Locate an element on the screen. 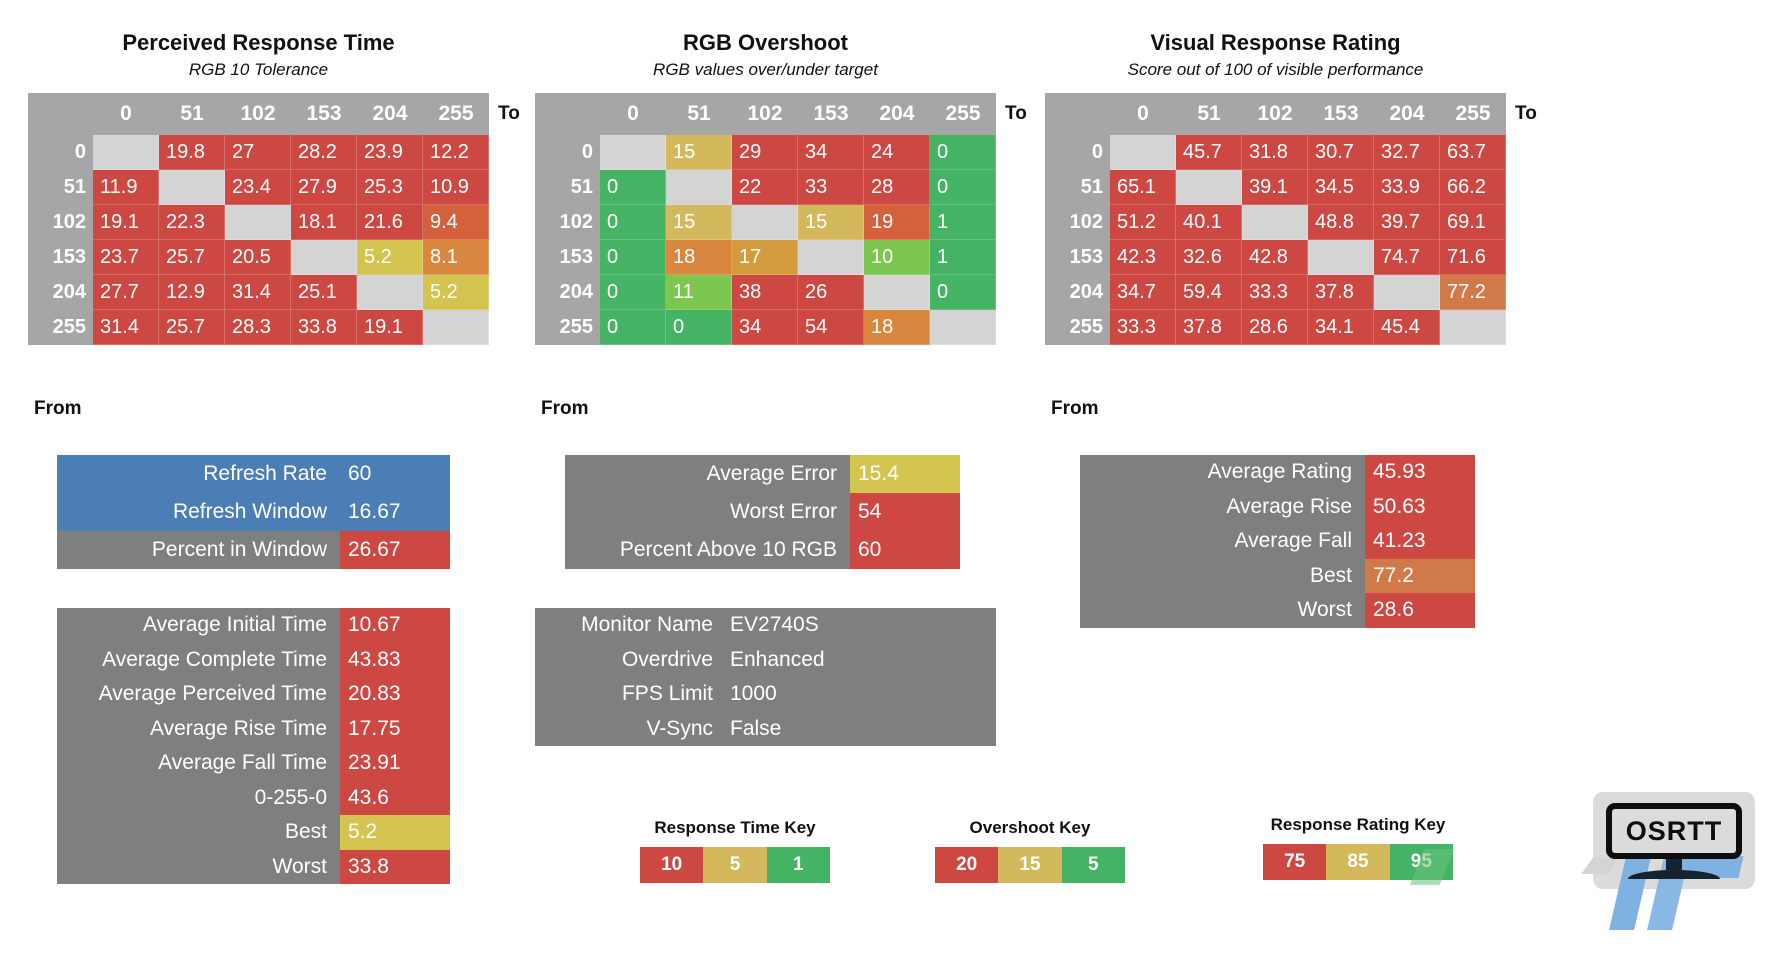 This screenshot has height=962, width=1784. summary-value: False is located at coordinates (756, 728).